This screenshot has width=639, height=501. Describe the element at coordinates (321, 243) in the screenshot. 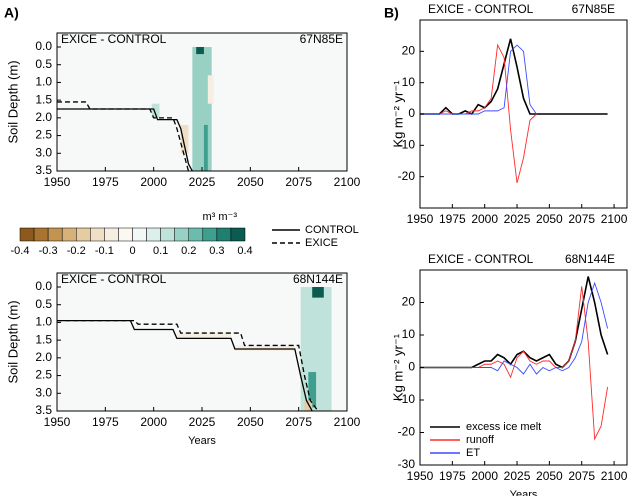

I see `legend-label: EXICE` at that location.